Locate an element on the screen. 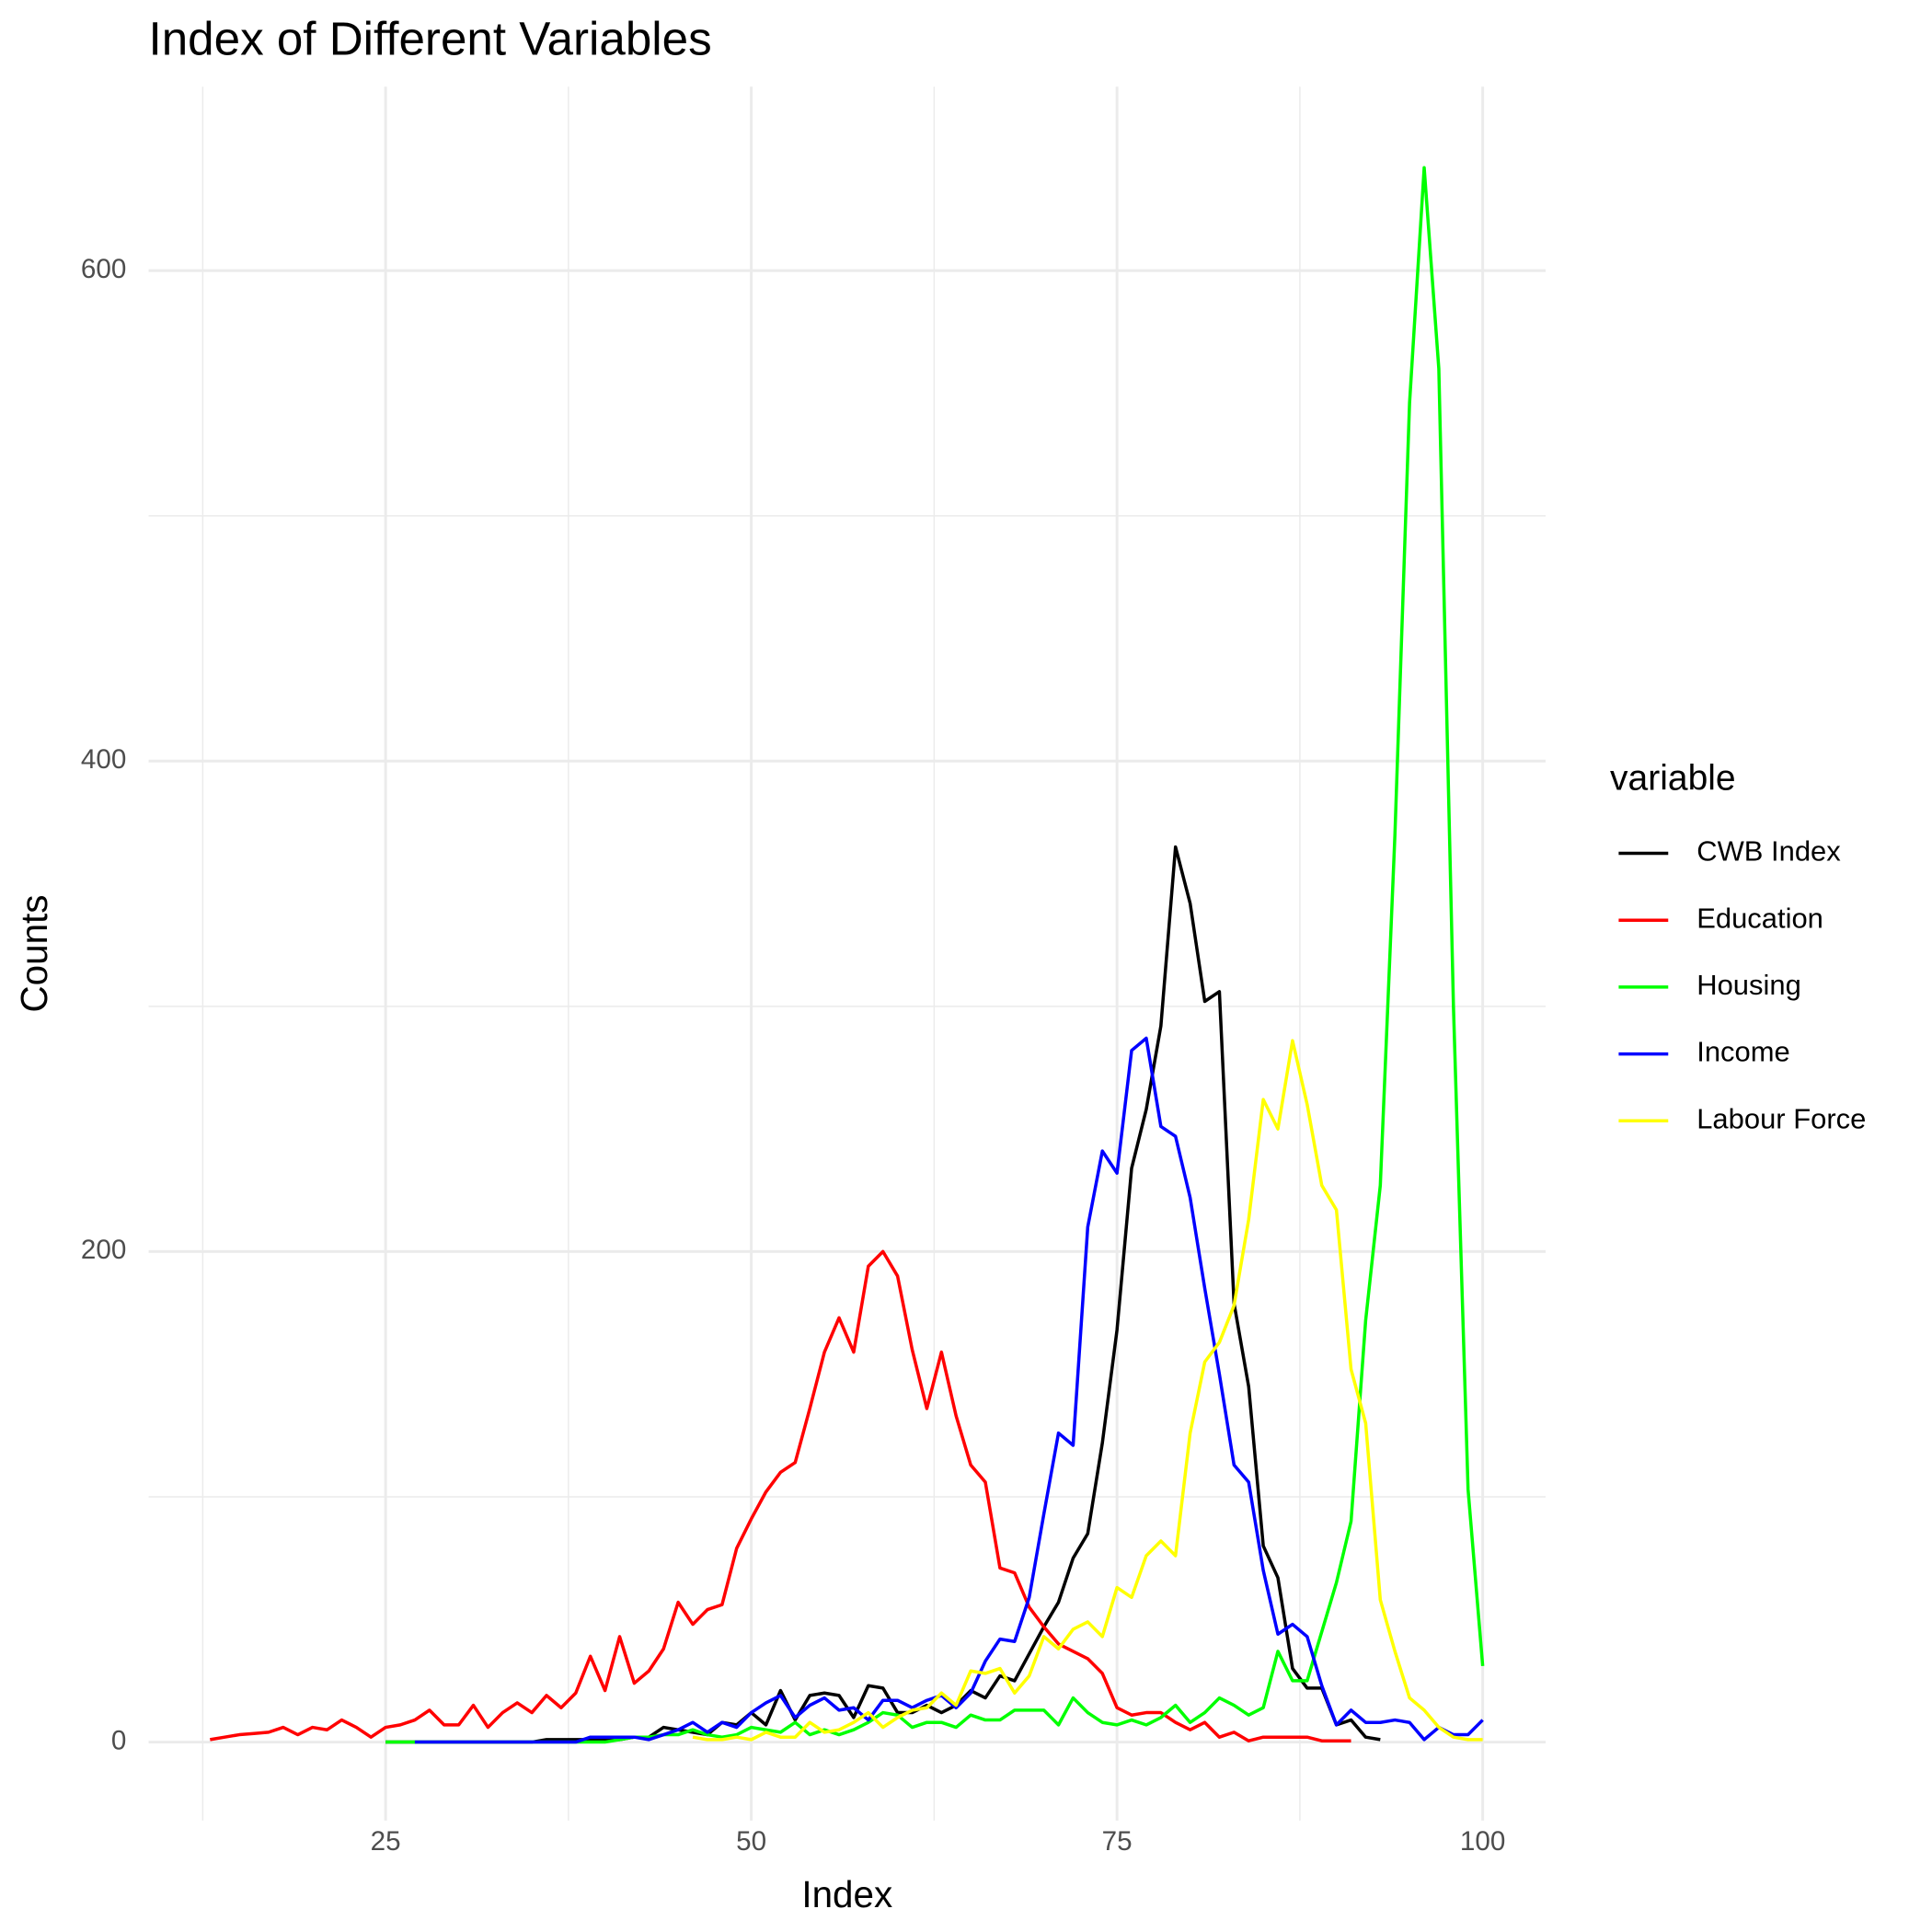  x-tick-label: 75 is located at coordinates (1117, 1841).